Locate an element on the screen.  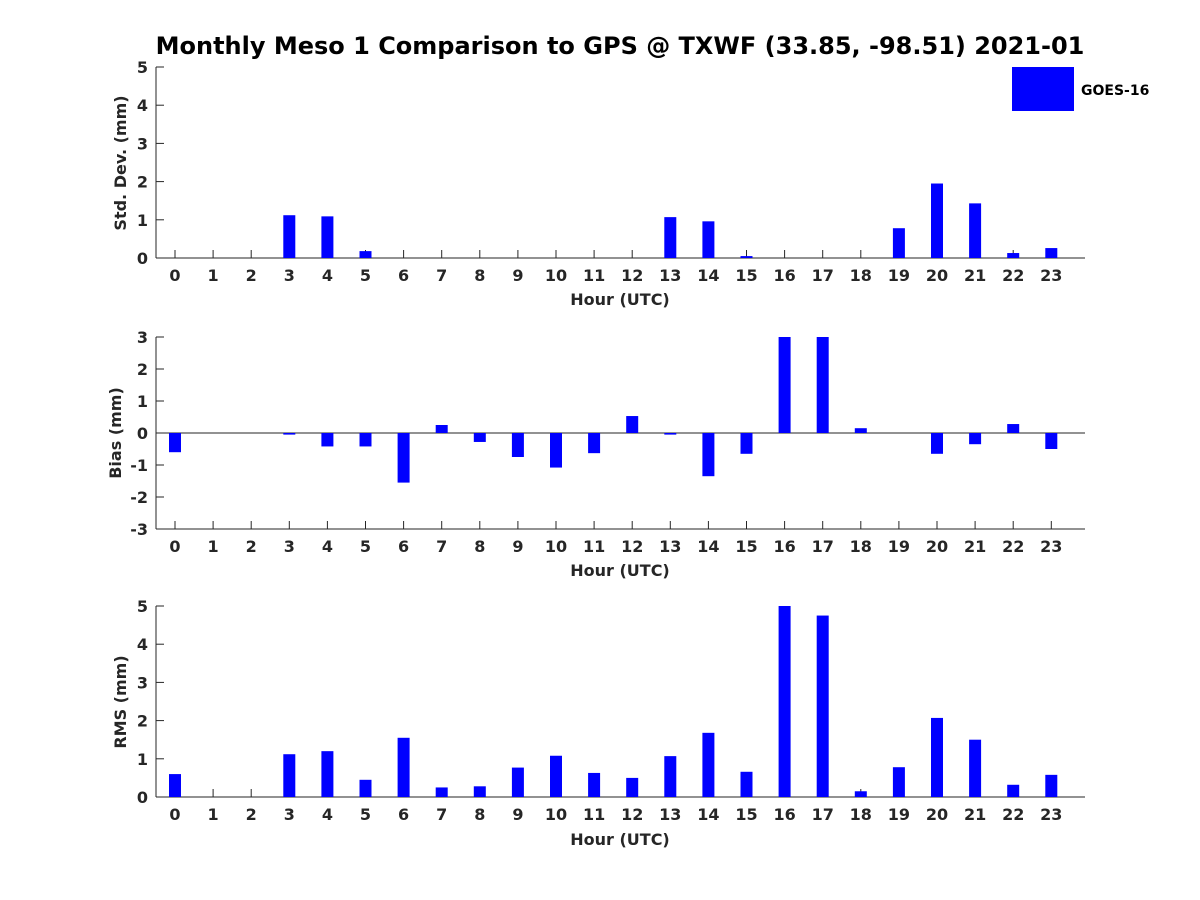
rms-xtick-label: 12 is located at coordinates (632, 814).